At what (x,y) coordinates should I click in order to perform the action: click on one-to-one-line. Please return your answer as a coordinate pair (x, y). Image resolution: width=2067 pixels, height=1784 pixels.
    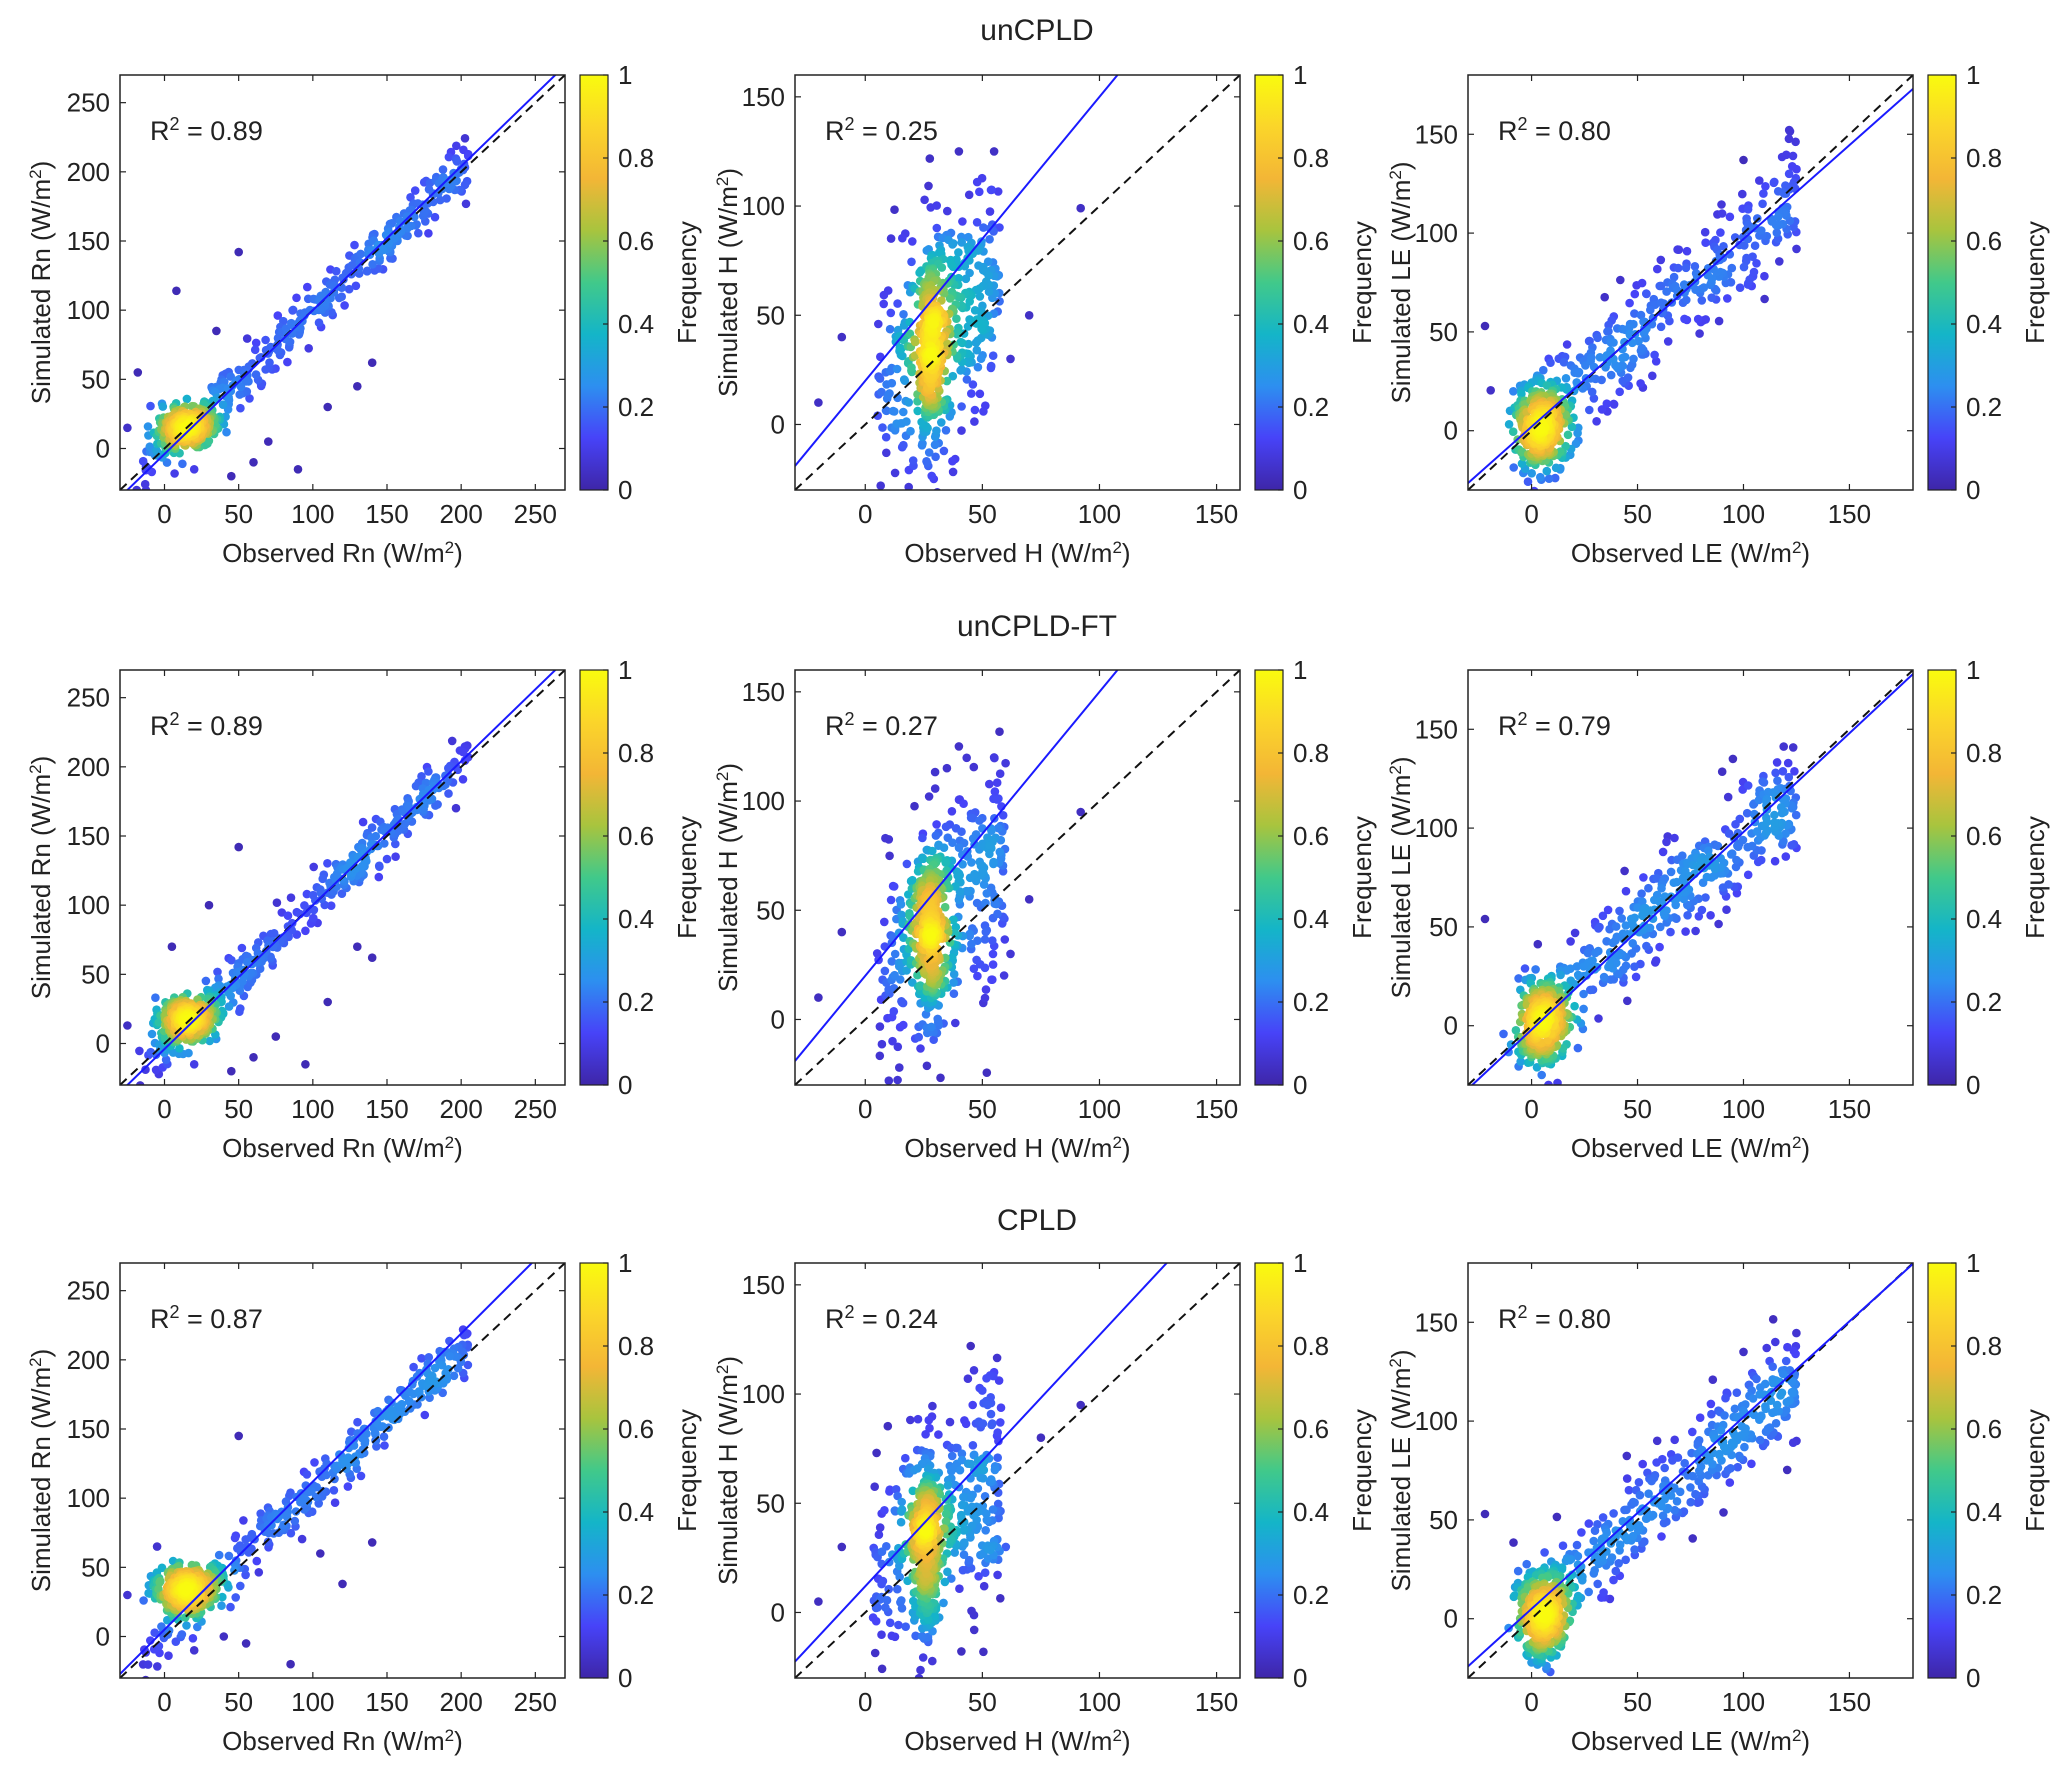
    Looking at the image, I should click on (1017, 282).